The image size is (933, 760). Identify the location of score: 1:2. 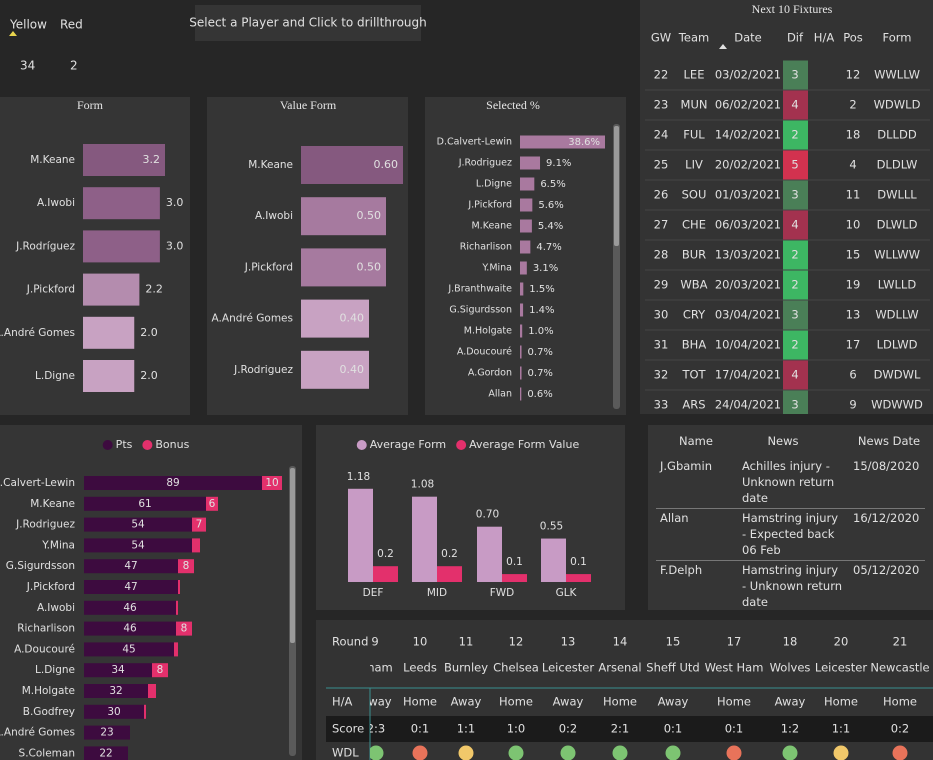
(790, 729).